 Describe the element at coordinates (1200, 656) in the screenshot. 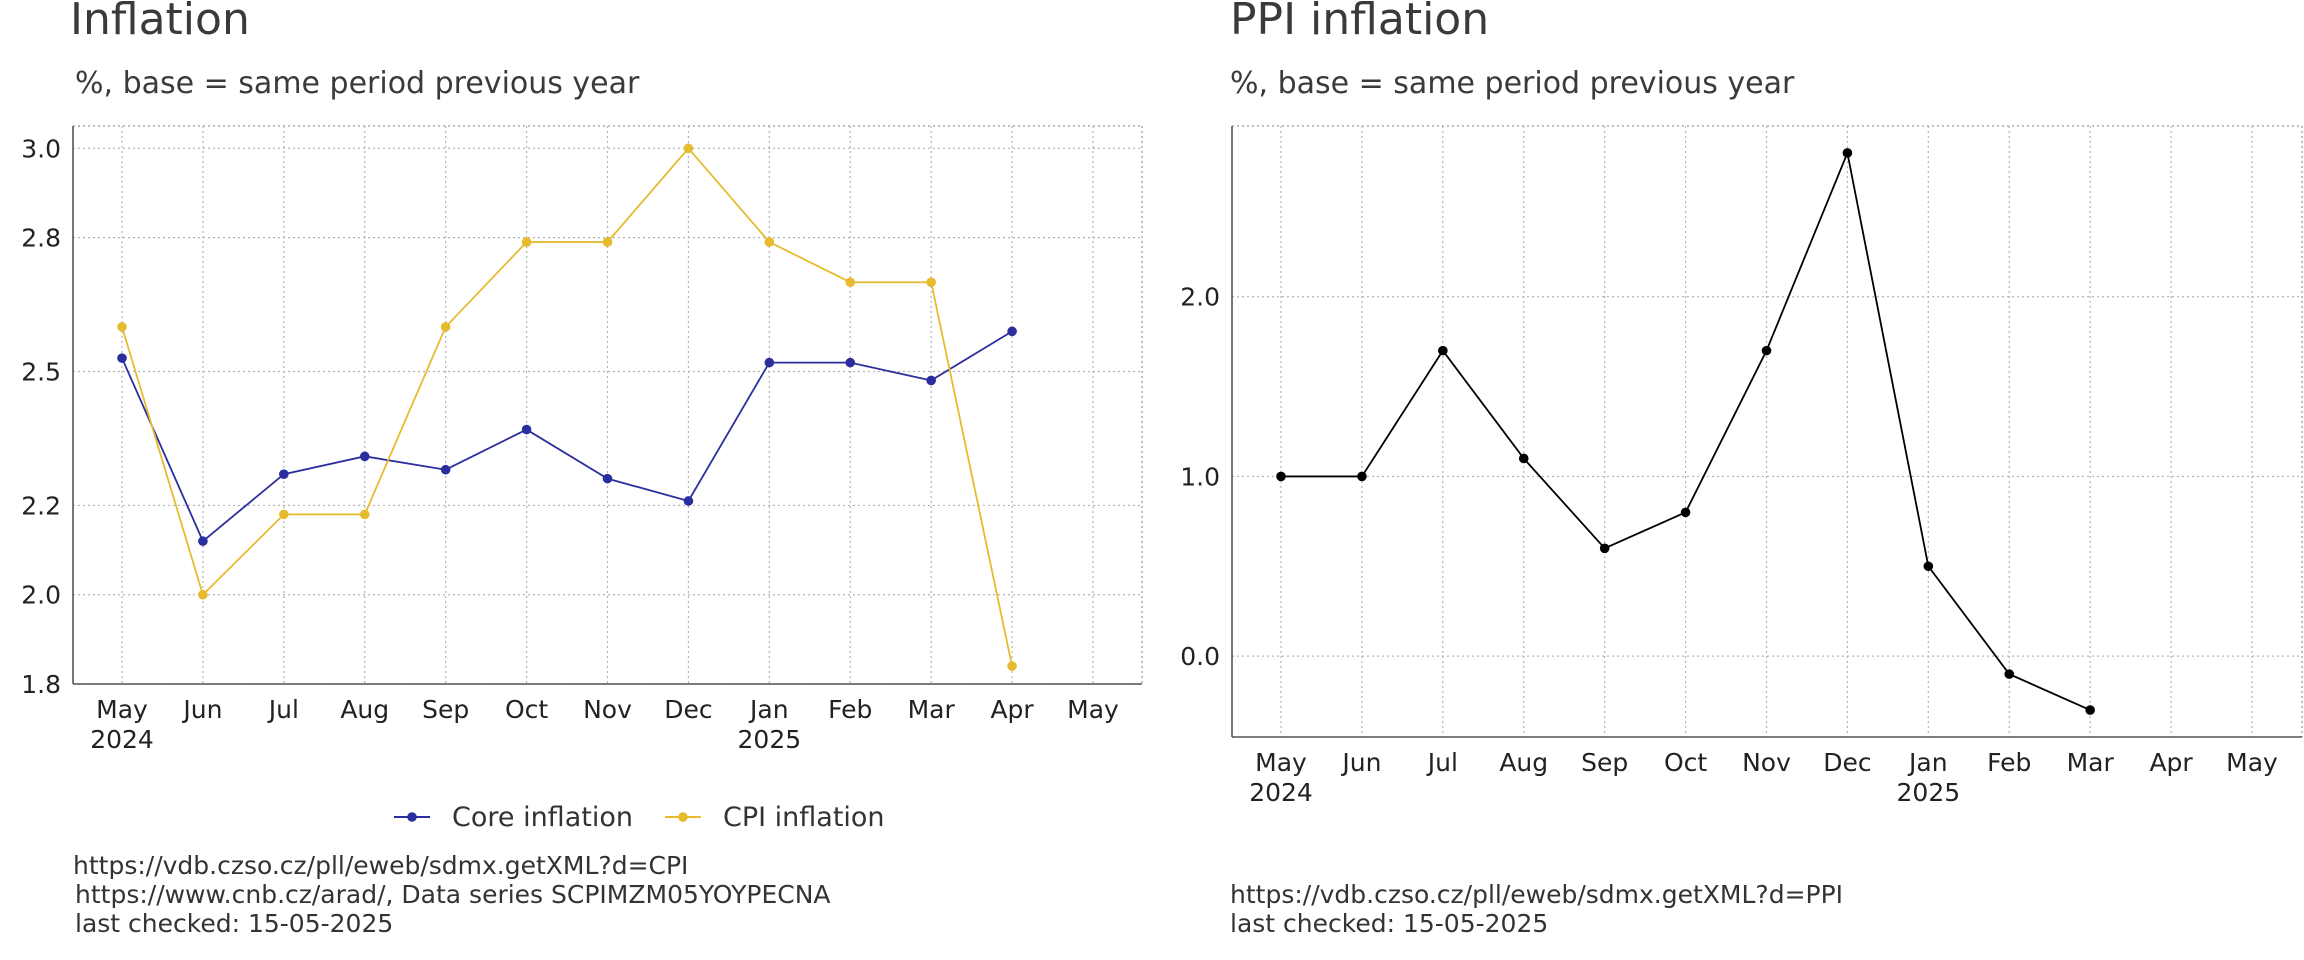

I see `y-tick-label: 0.0` at that location.